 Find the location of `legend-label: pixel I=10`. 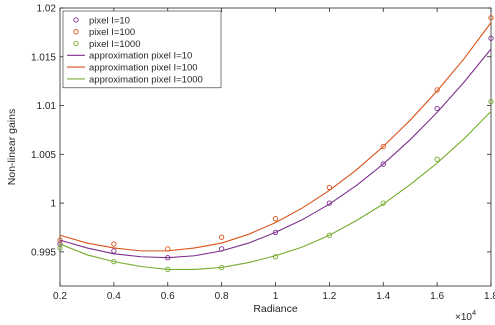

legend-label: pixel I=10 is located at coordinates (109, 20).